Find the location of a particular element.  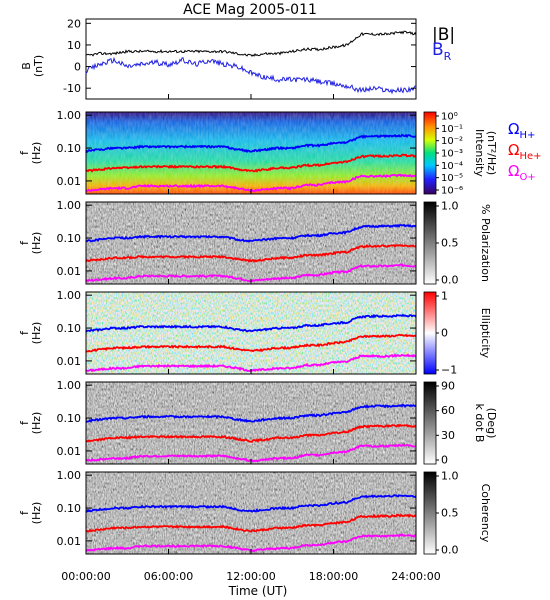

gyrofrequency-legend: ΩH+ ΩHe+ ΩO+ is located at coordinates (525, 151).